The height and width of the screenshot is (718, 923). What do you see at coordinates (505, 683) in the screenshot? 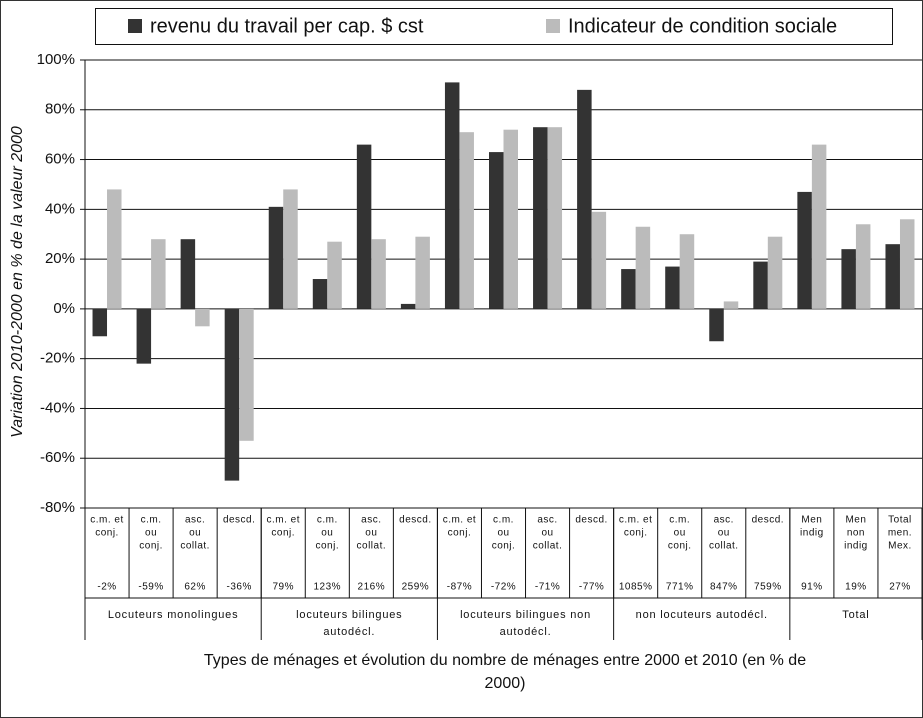
I see `x-axis-title: 2000)` at bounding box center [505, 683].